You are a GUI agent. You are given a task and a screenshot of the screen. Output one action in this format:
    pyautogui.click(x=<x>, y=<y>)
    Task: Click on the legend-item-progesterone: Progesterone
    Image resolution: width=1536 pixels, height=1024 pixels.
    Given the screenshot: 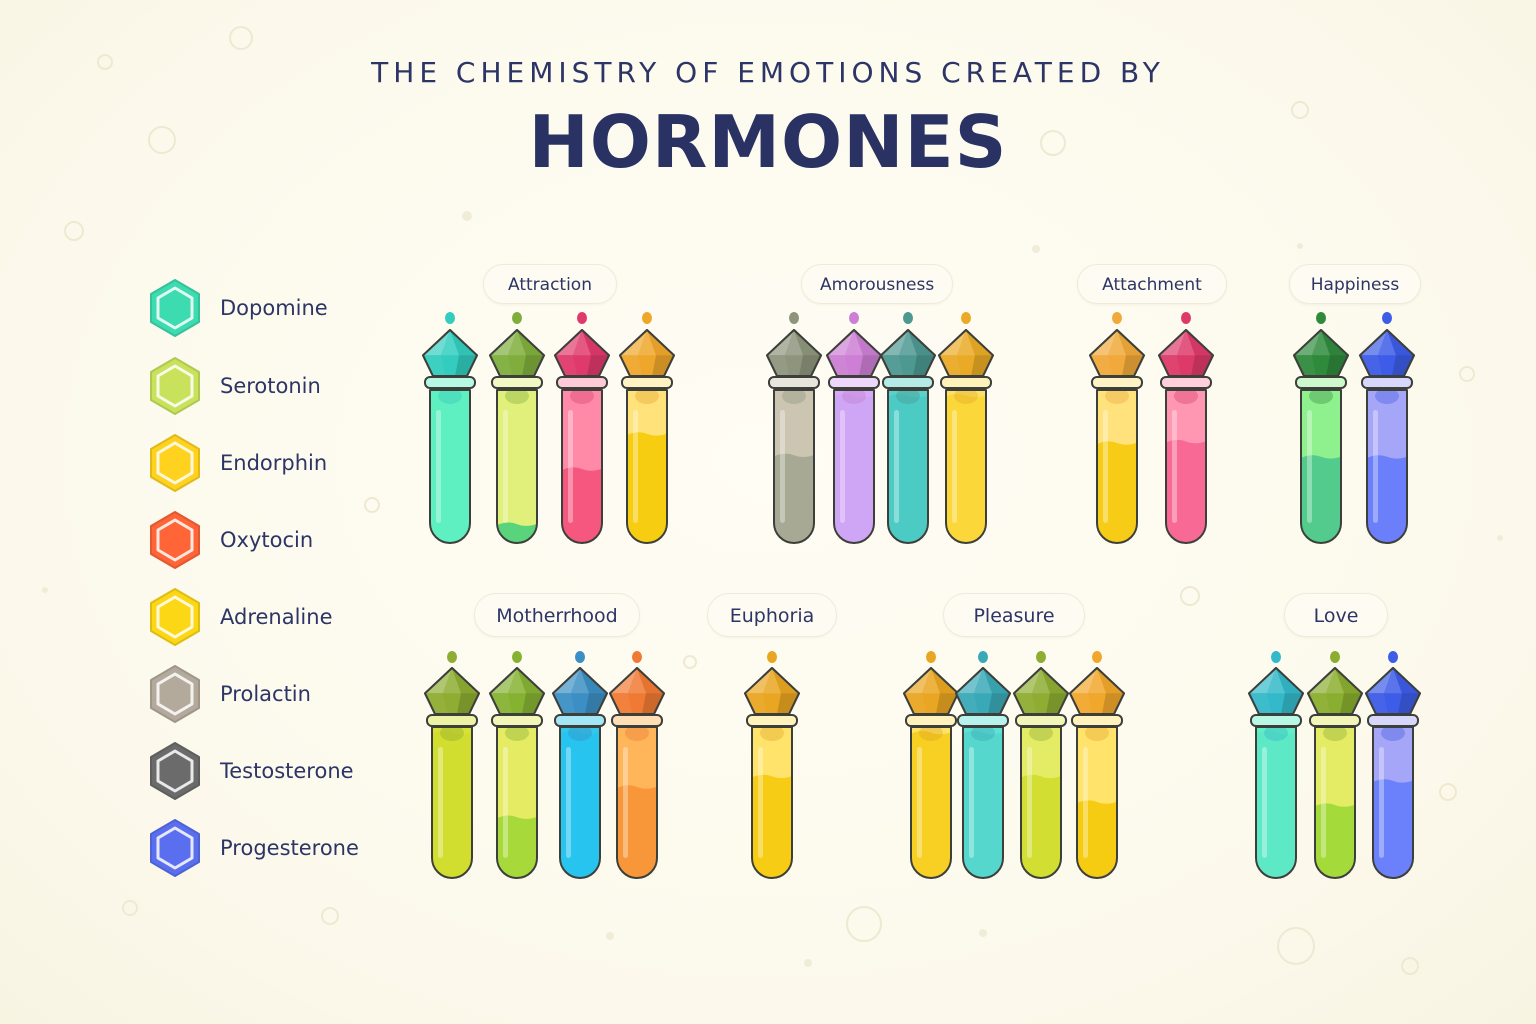 What is the action you would take?
    pyautogui.click(x=267, y=848)
    